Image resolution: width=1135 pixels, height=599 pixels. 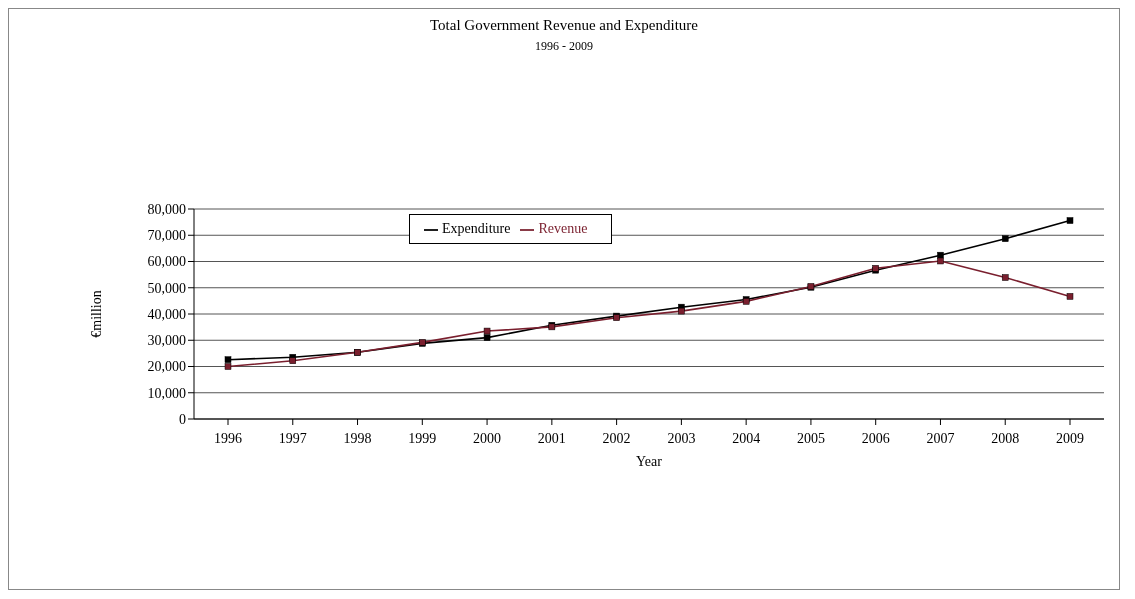 What do you see at coordinates (875, 438) in the screenshot?
I see `x-tick-label: 2006` at bounding box center [875, 438].